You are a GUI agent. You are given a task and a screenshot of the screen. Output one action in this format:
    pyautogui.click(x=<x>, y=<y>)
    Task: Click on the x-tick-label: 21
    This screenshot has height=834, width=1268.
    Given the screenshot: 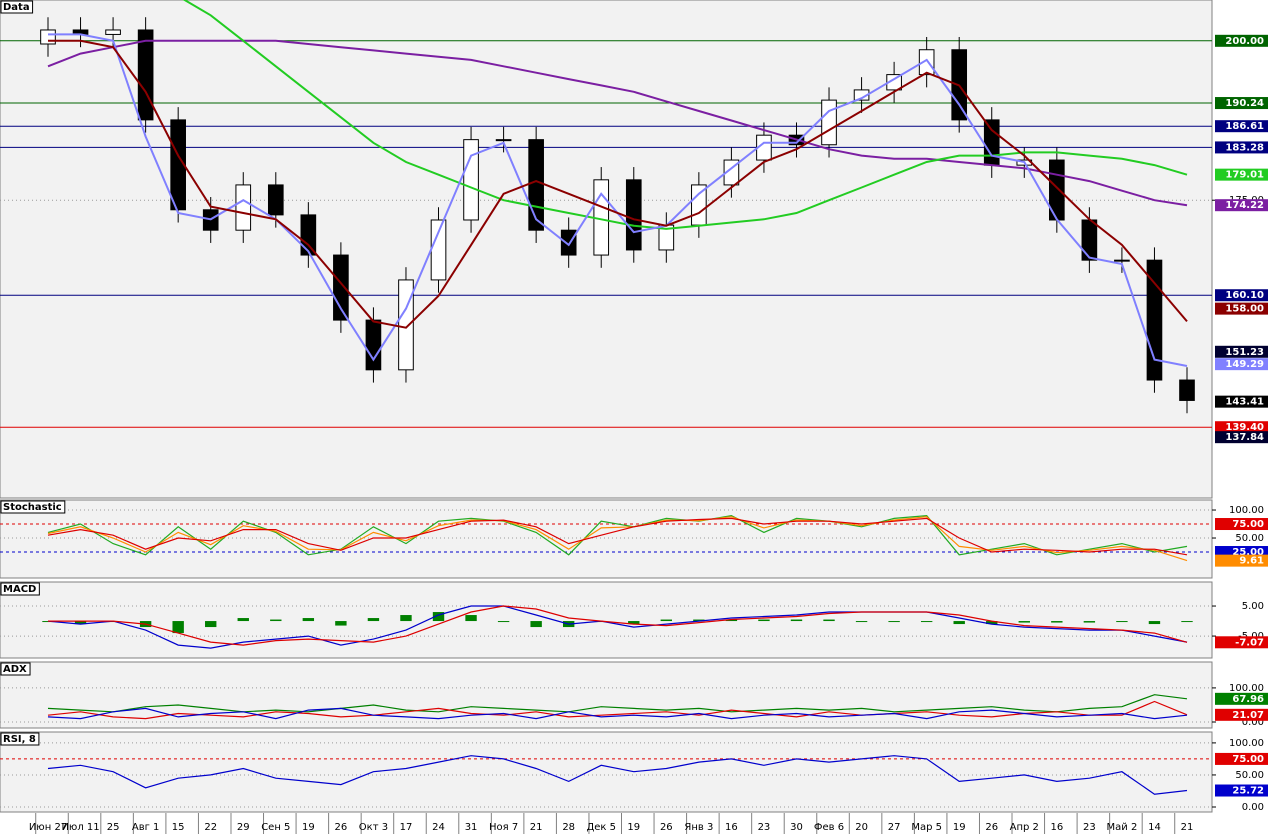 What is the action you would take?
    pyautogui.click(x=536, y=827)
    